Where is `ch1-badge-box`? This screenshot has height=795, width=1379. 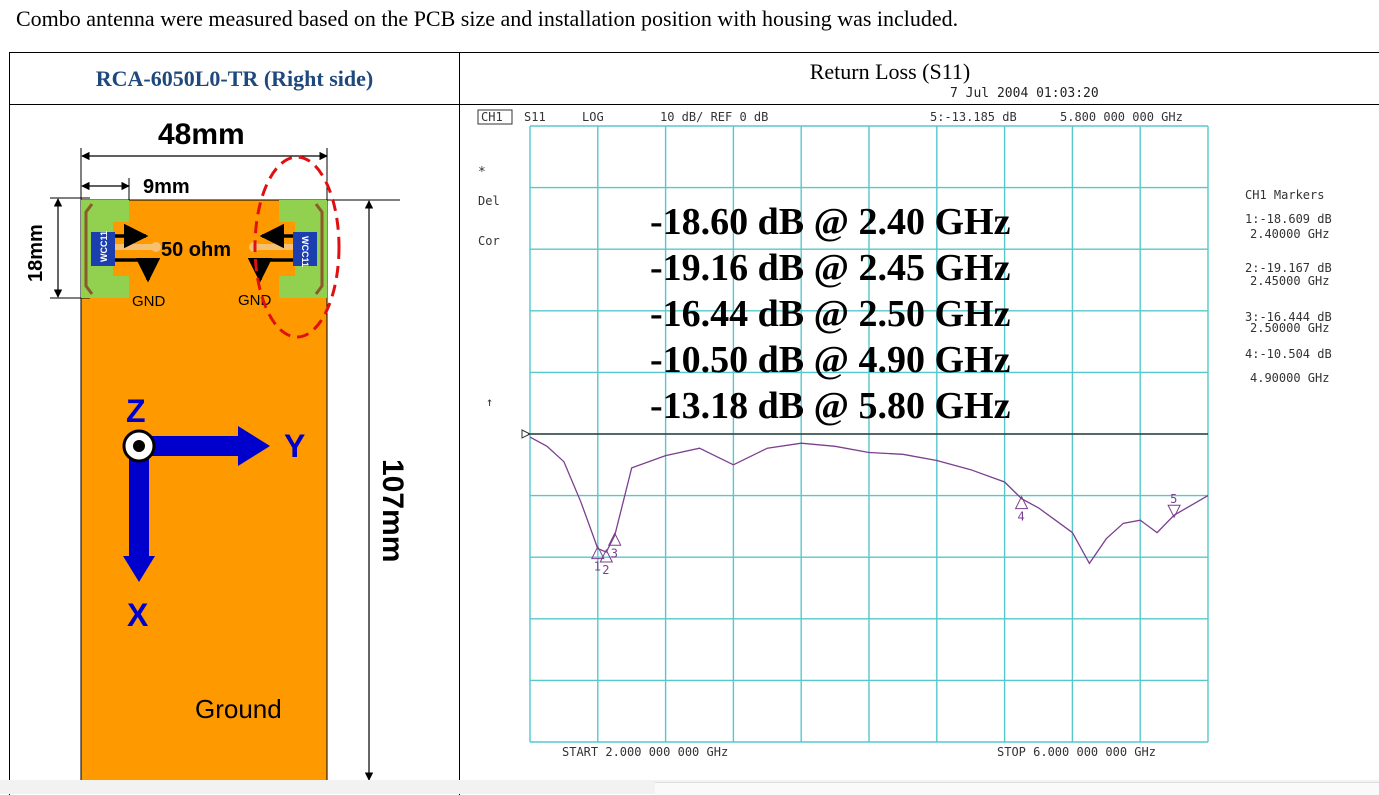 ch1-badge-box is located at coordinates (495, 117).